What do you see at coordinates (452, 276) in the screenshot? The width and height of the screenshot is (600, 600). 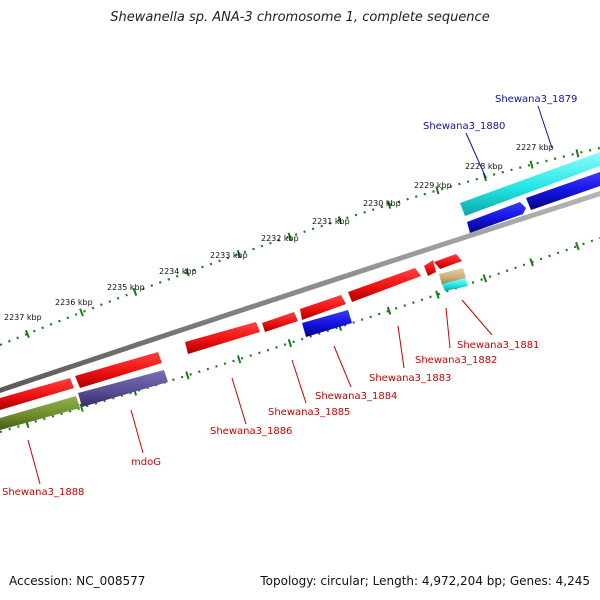 I see `gene-tan-small` at bounding box center [452, 276].